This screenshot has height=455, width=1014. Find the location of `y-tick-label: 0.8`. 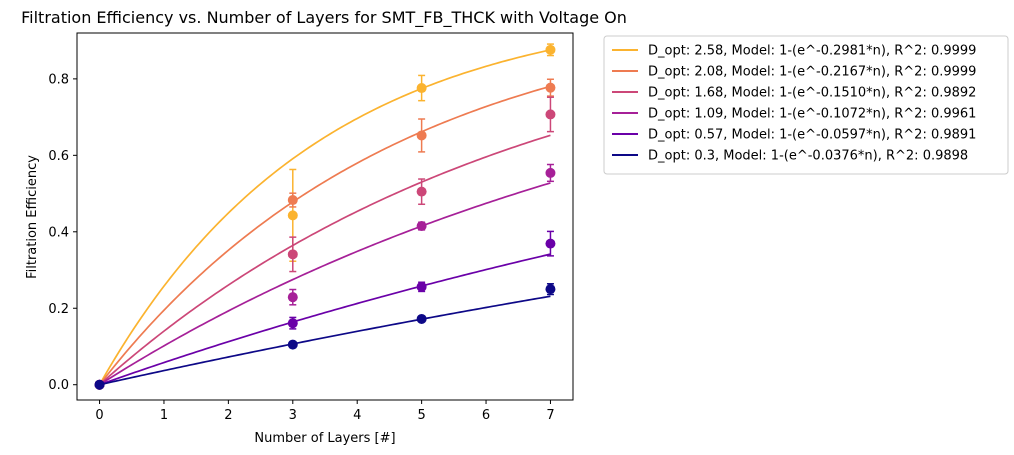

y-tick-label: 0.8 is located at coordinates (58, 79).